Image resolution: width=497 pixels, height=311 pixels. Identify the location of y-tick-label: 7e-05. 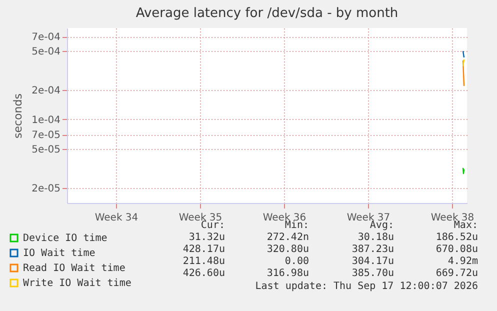
(46, 136).